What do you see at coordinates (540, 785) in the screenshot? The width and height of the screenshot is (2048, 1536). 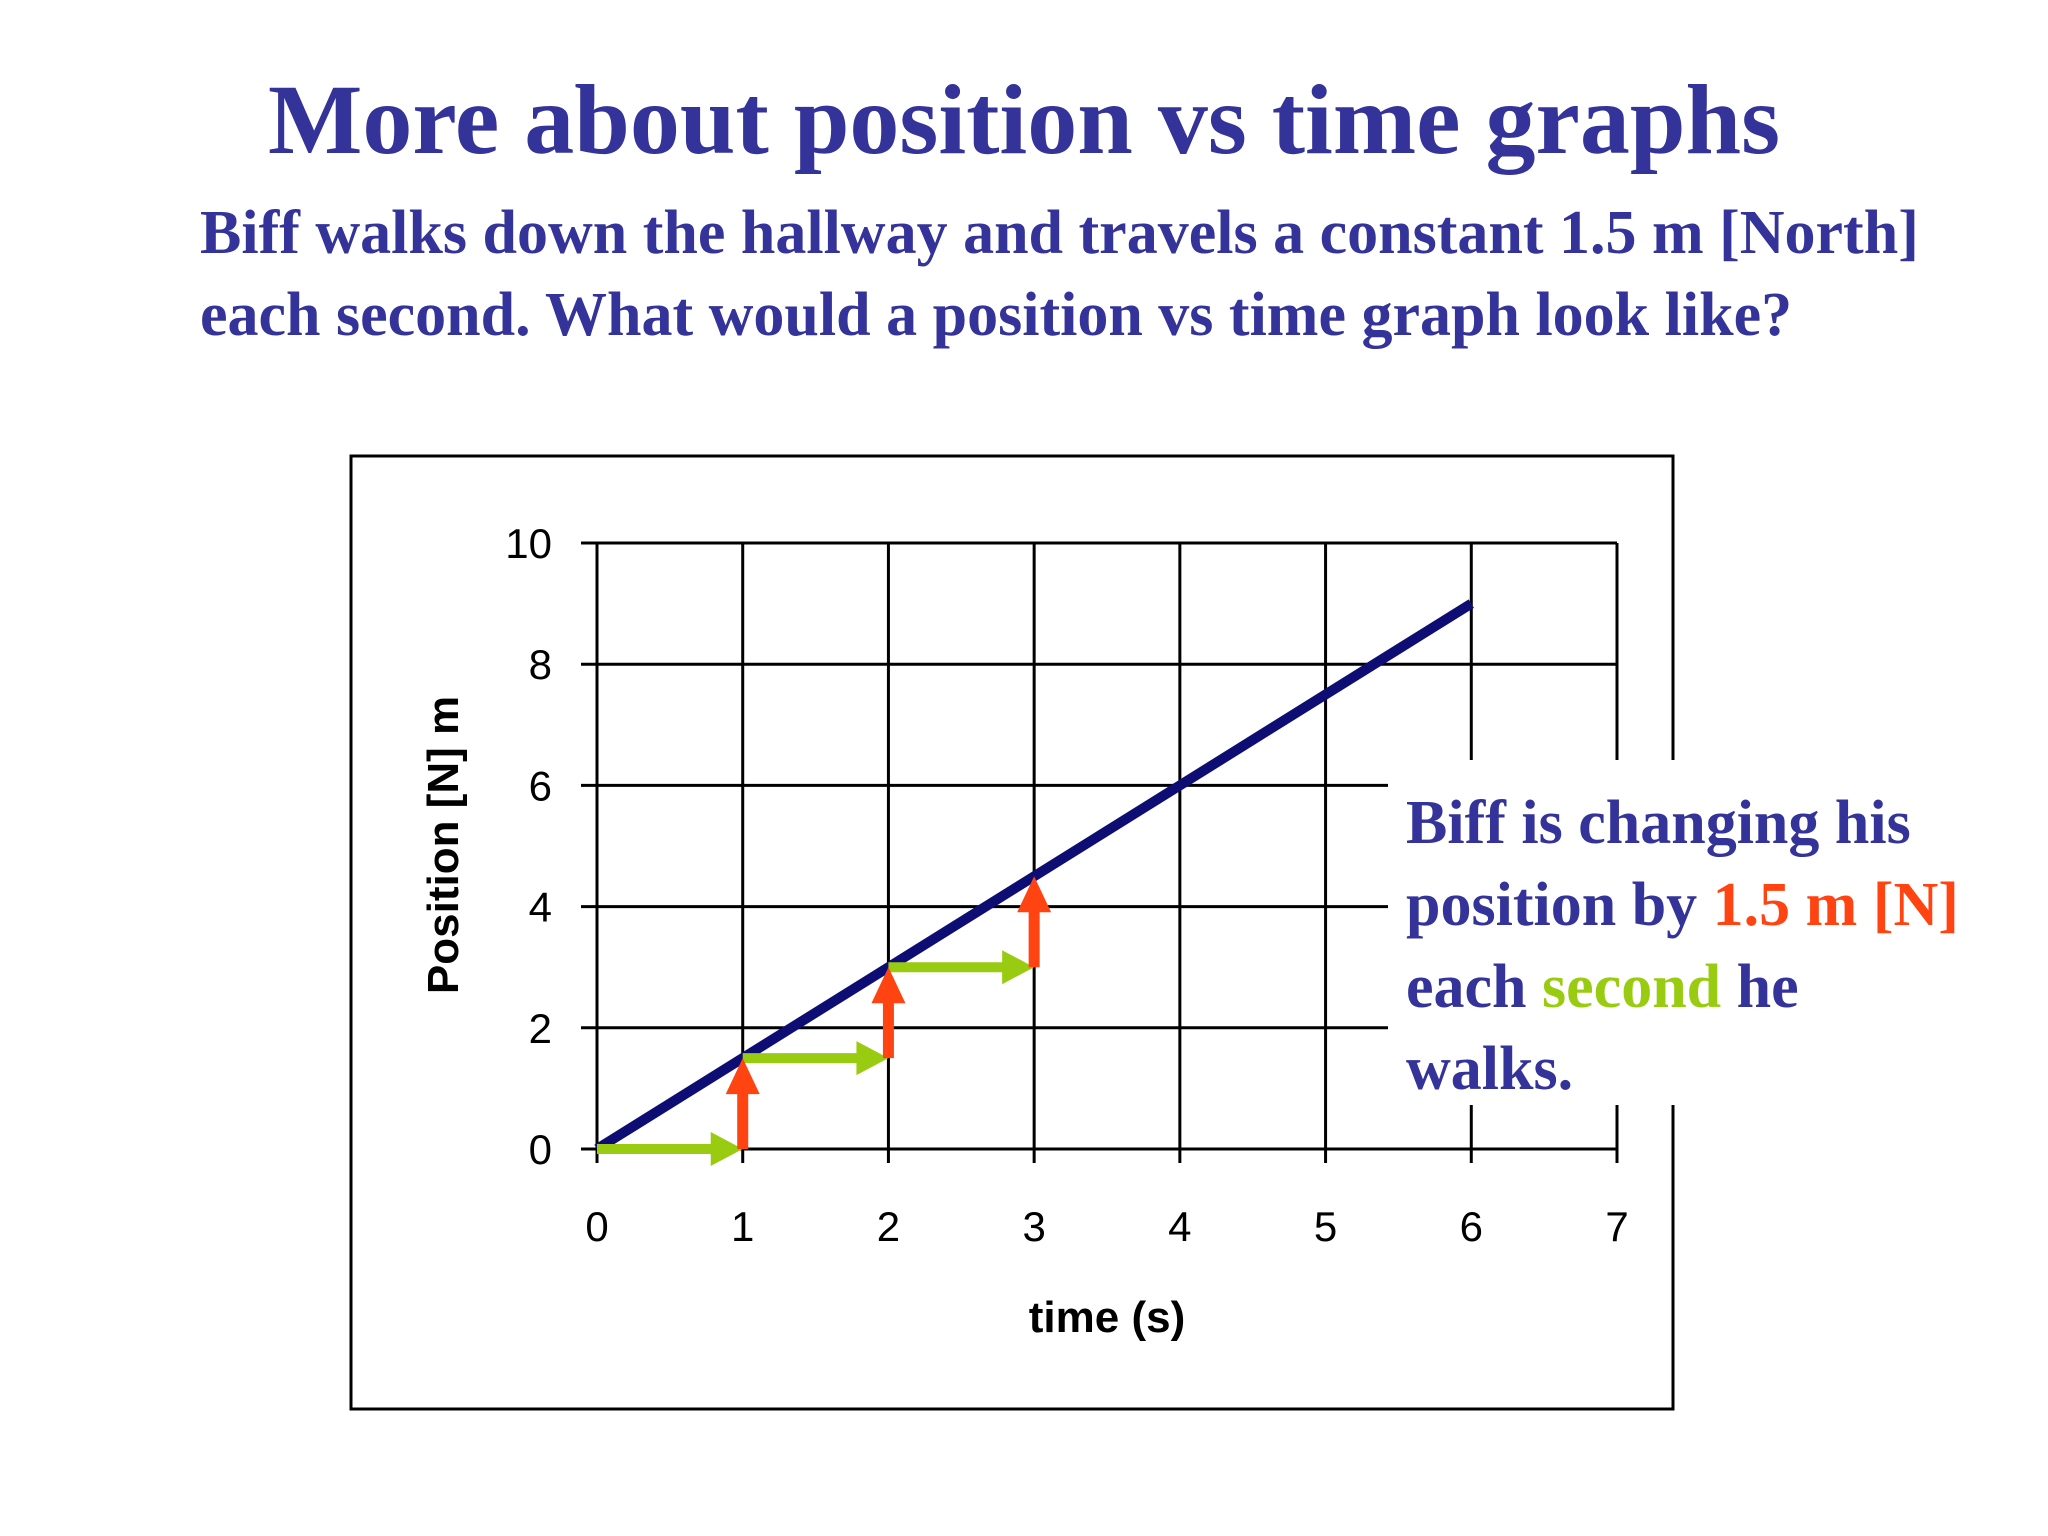 I see `y-tick-label: 6` at bounding box center [540, 785].